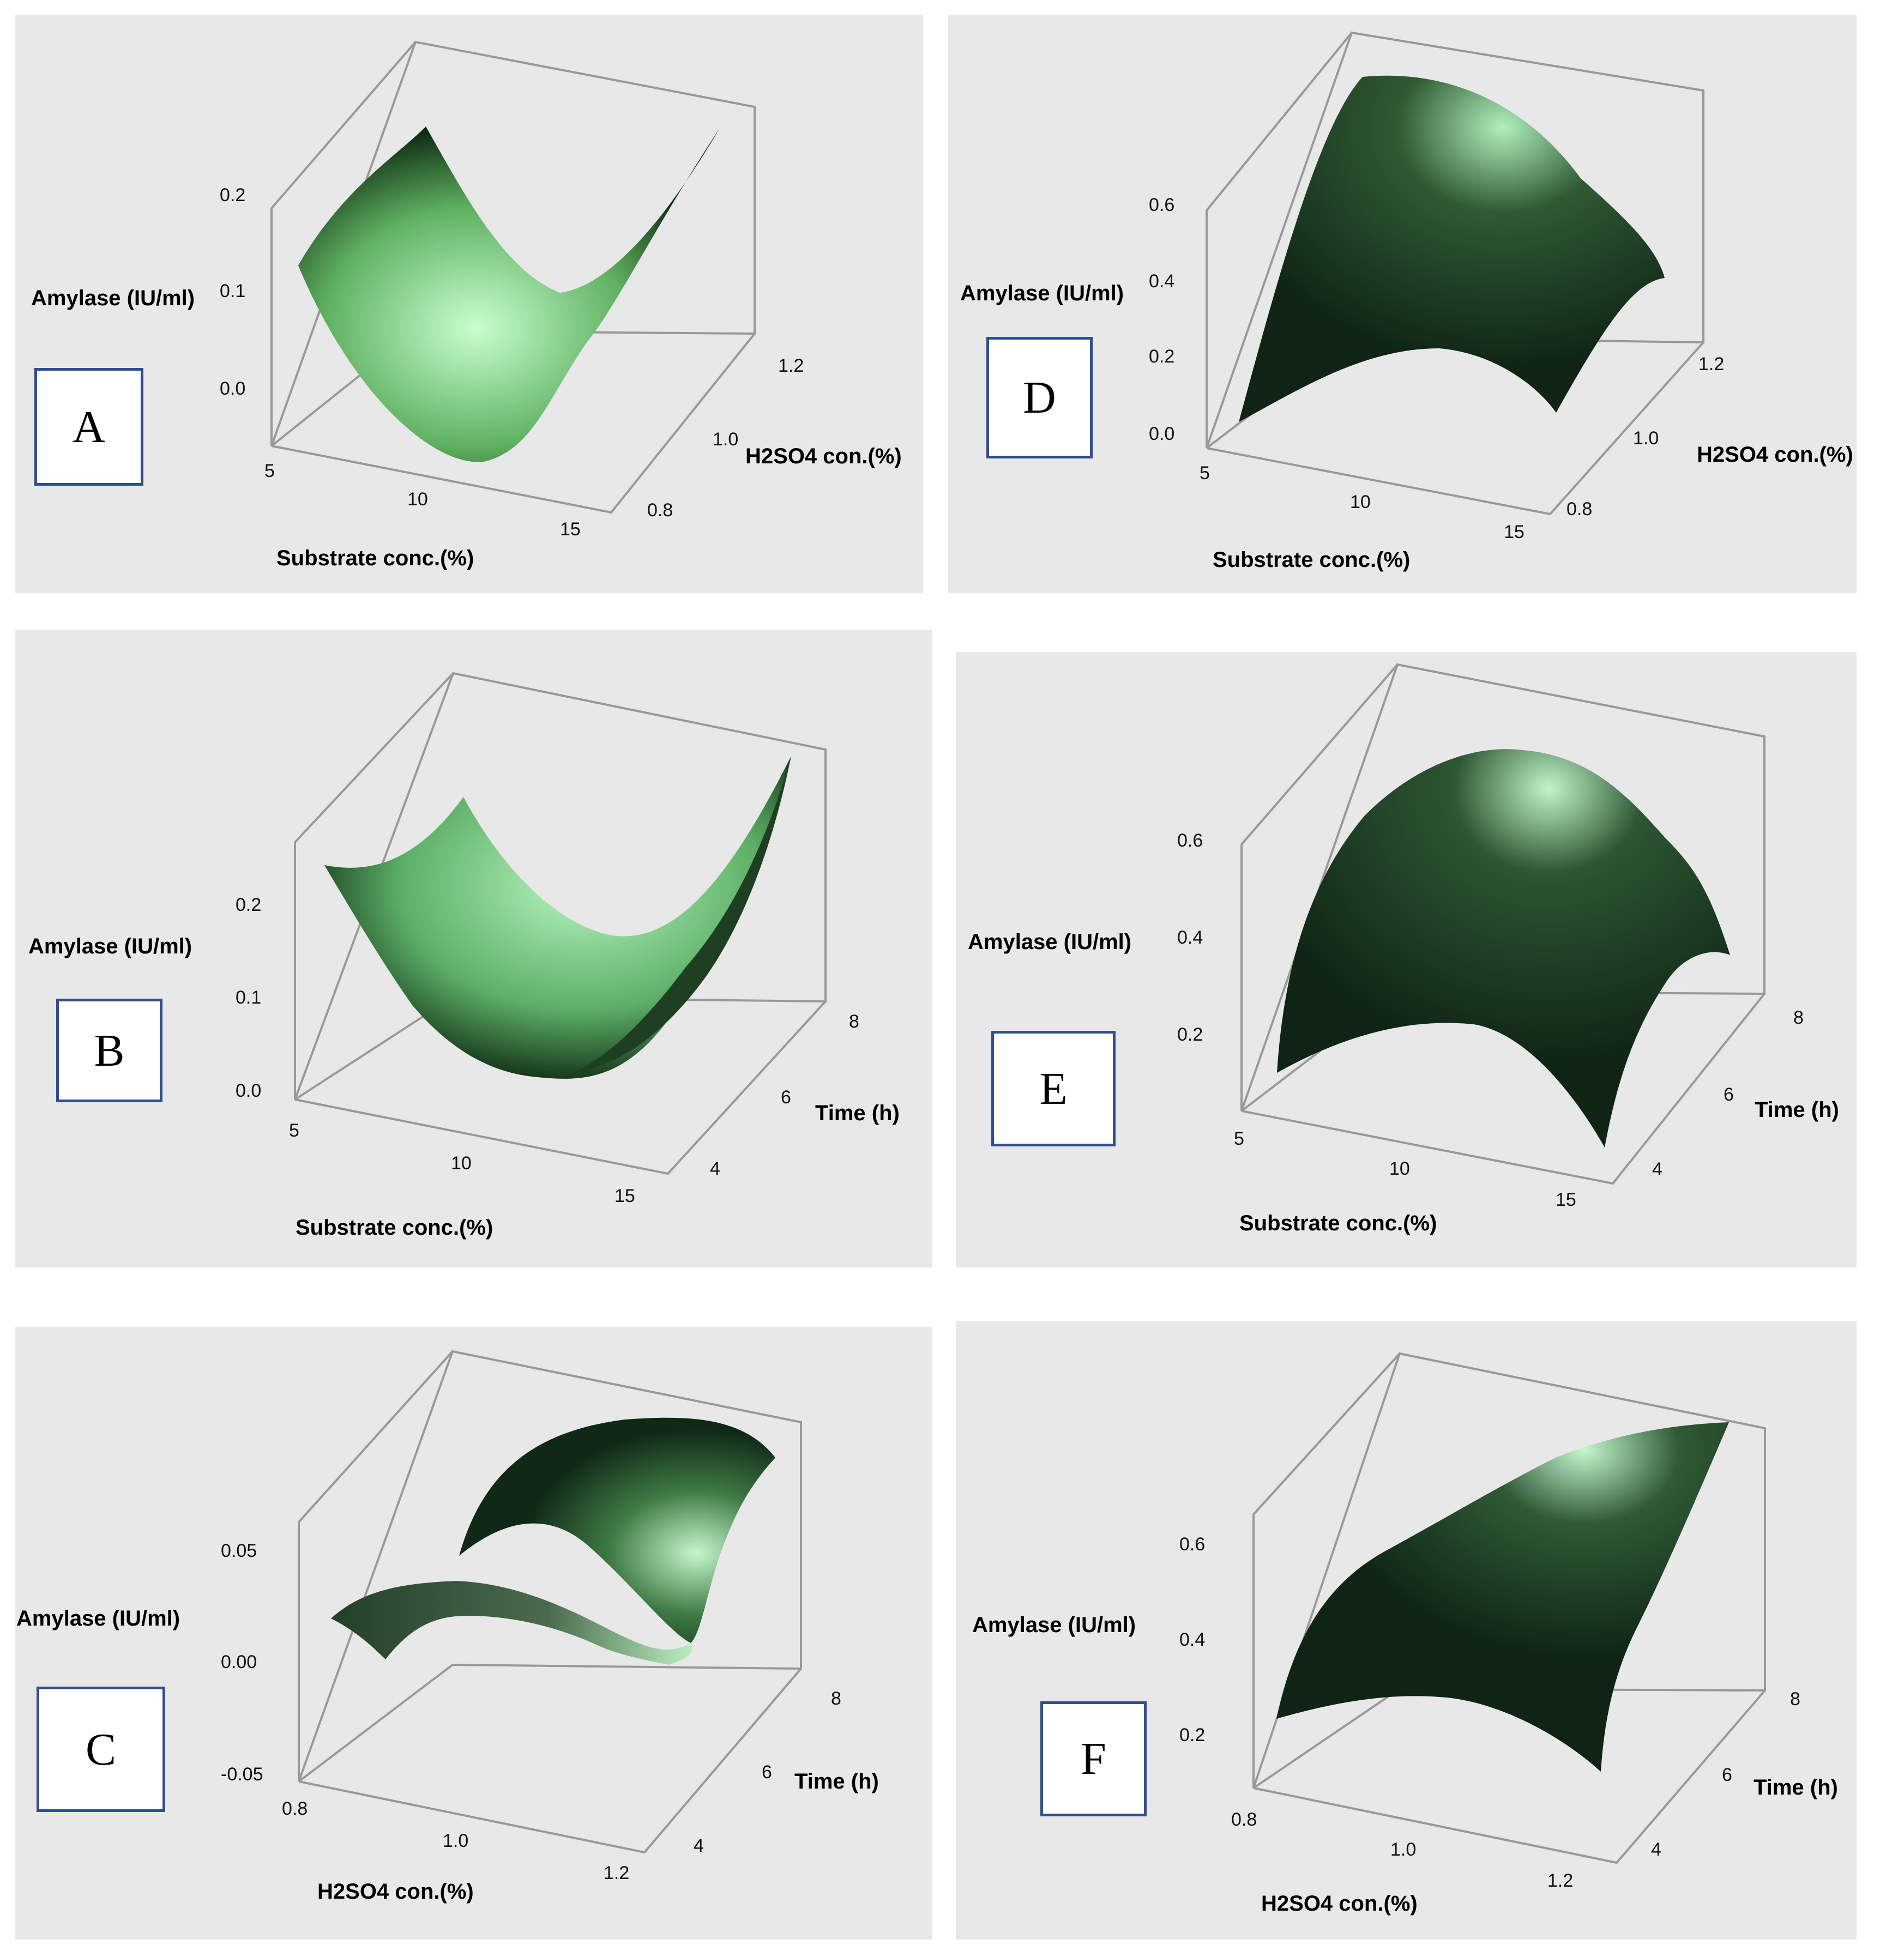  Describe the element at coordinates (715, 1168) in the screenshot. I see `y-tick-b-0: 4` at that location.